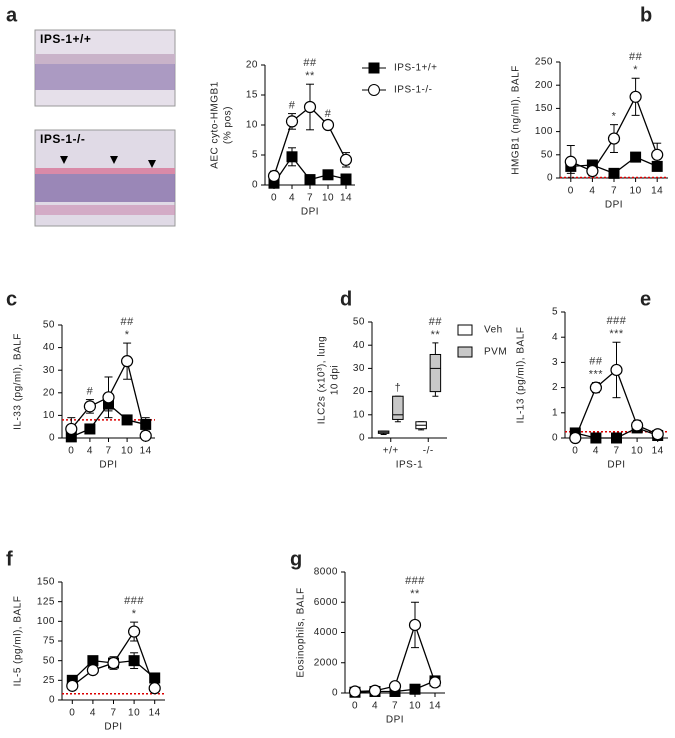  What do you see at coordinates (215, 125) in the screenshot?
I see `y-axis-label: AEC cyto-HMGB1` at bounding box center [215, 125].